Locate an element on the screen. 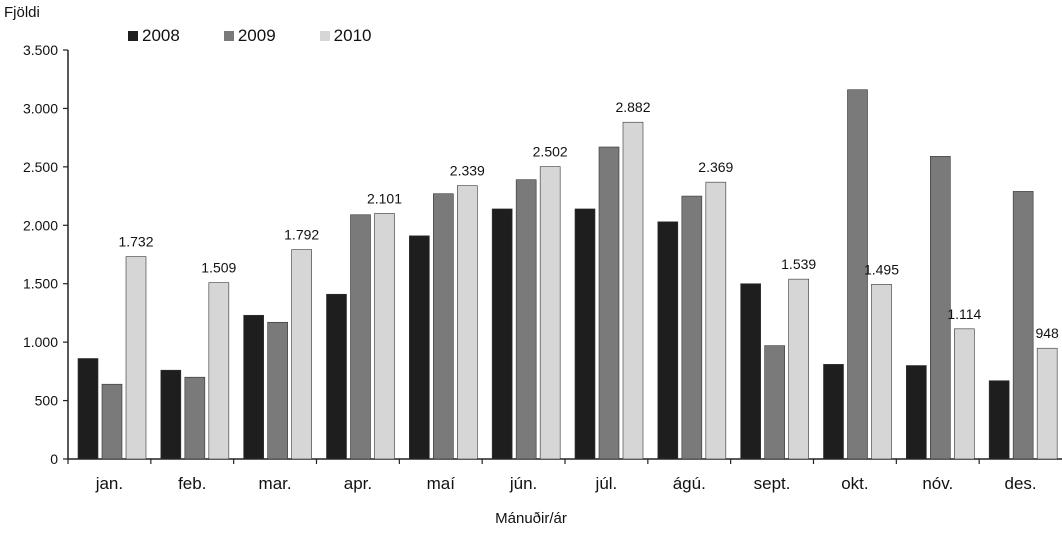 This screenshot has height=536, width=1062. x-axis-title: Mánuðir/ár is located at coordinates (531, 518).